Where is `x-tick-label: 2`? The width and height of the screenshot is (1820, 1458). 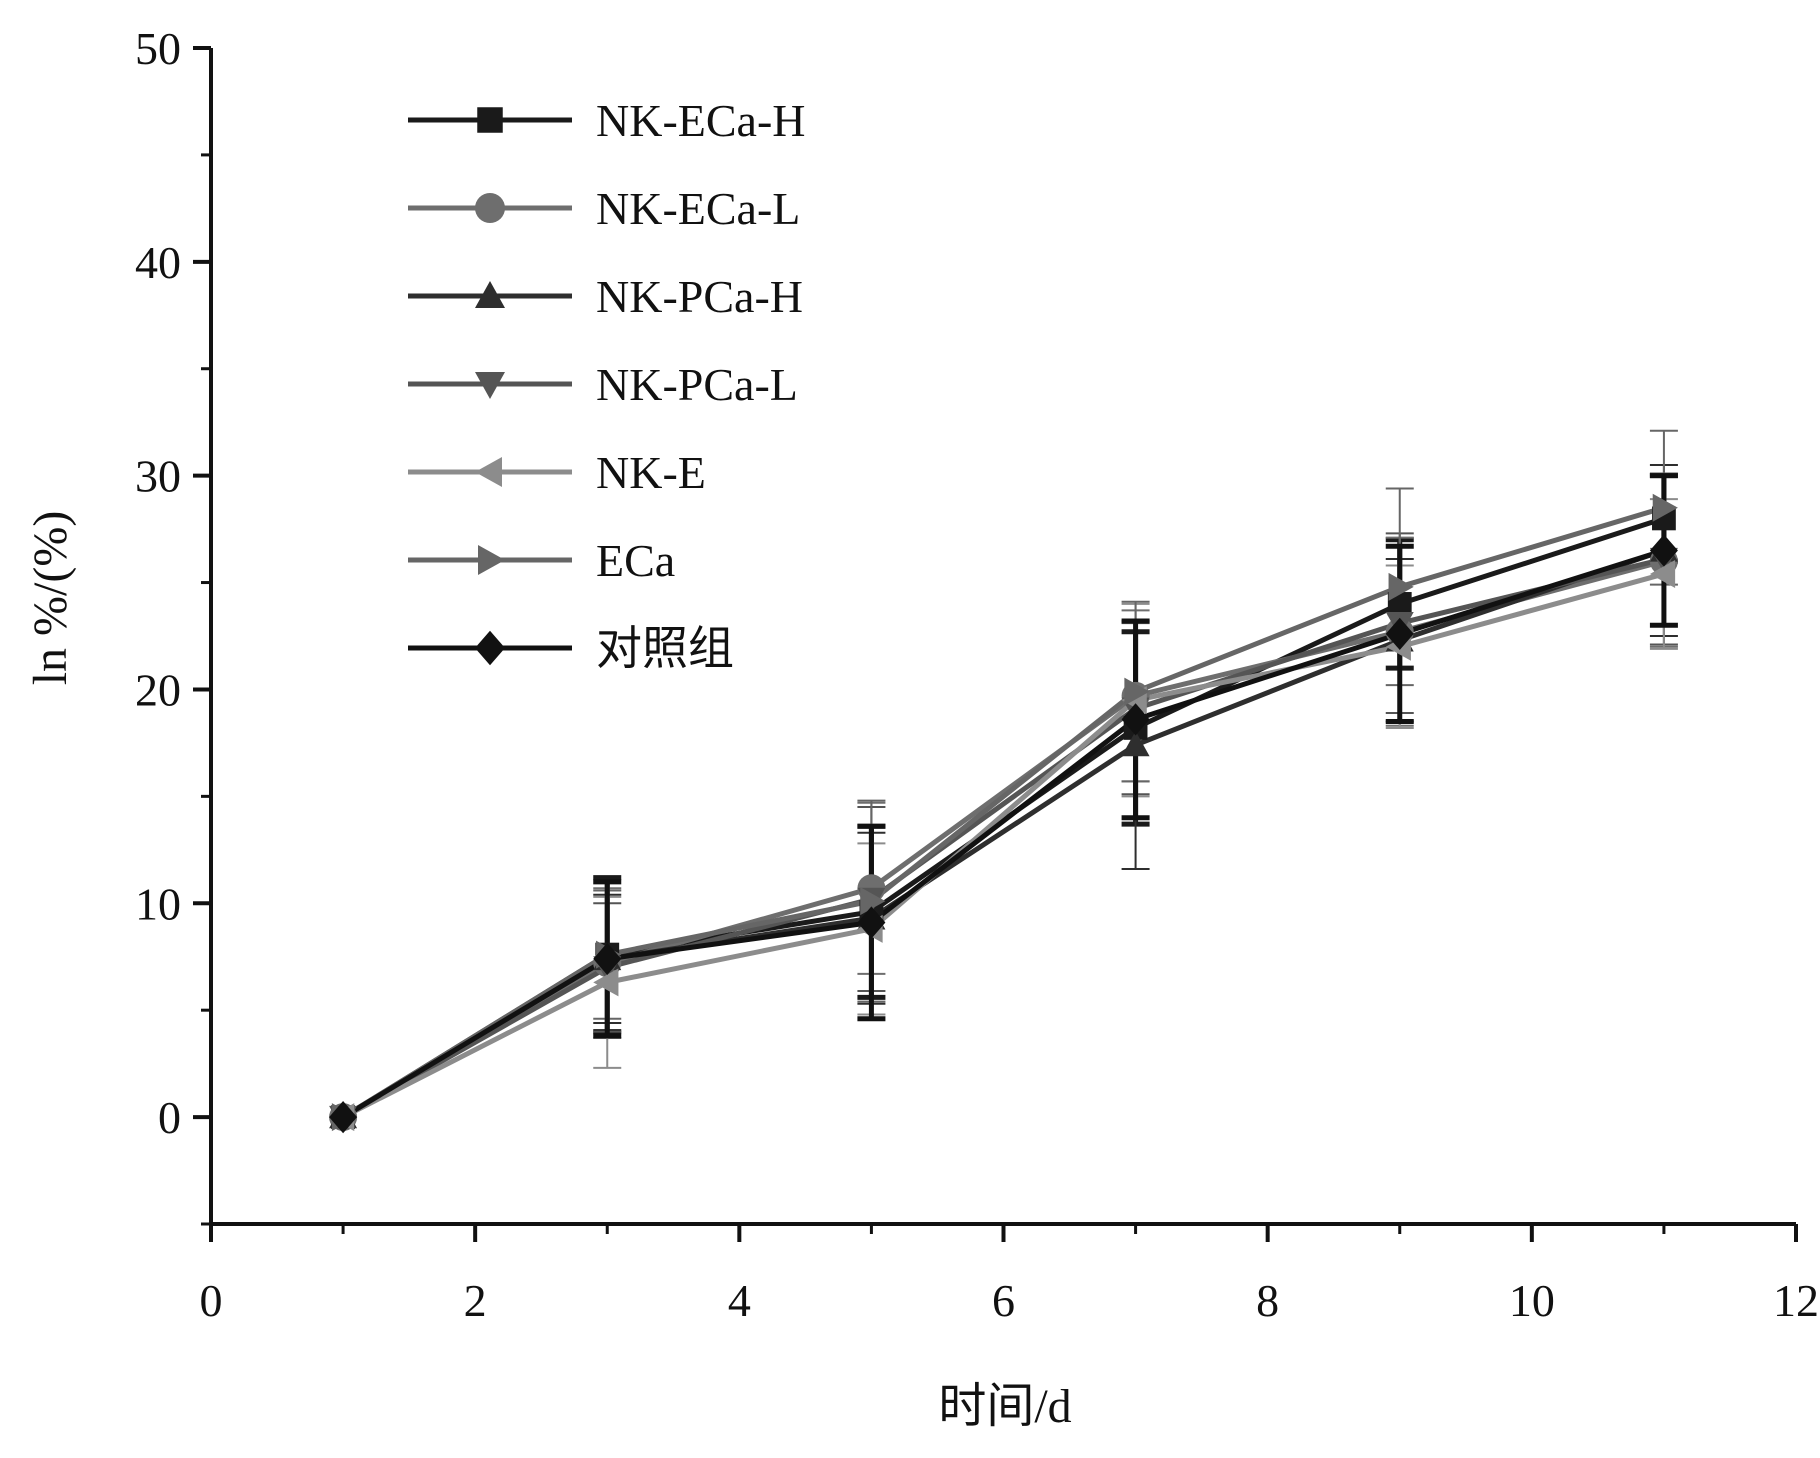 x-tick-label: 2 is located at coordinates (475, 1300).